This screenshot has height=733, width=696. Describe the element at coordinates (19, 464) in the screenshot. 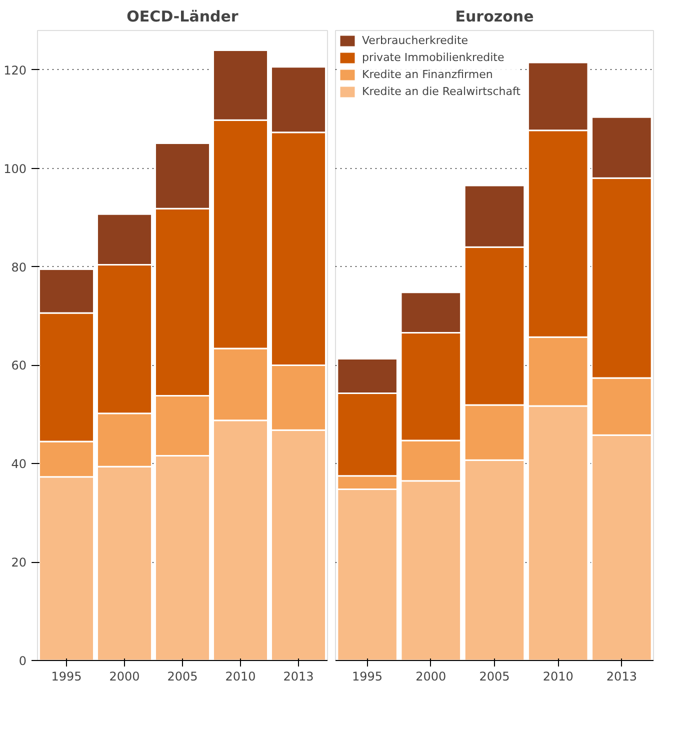

I see `y-tick-label: 40` at that location.